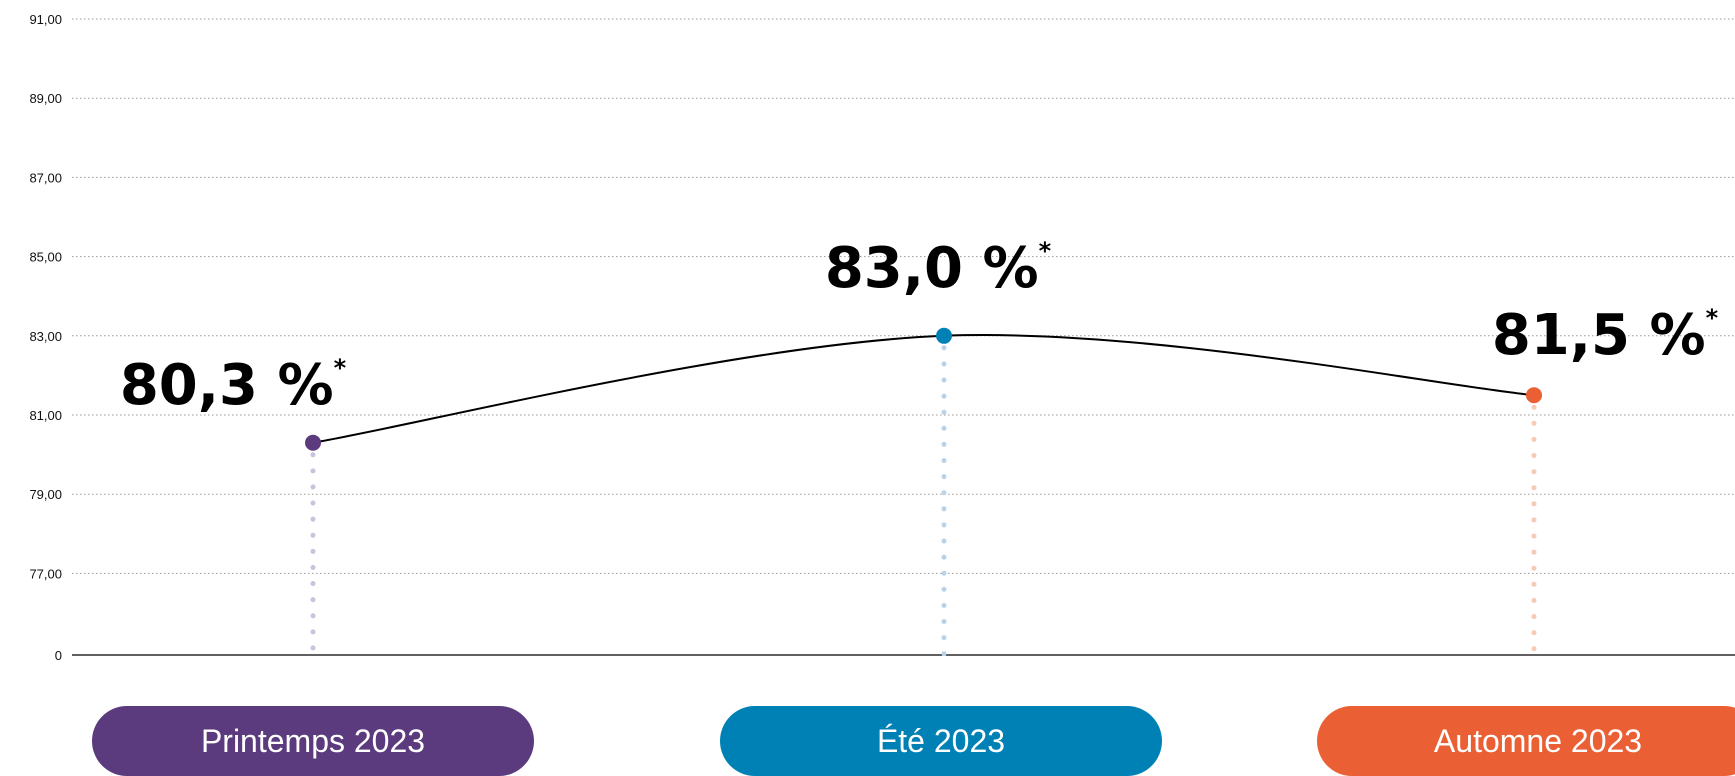 This screenshot has height=776, width=1735. I want to click on y-tick-label: 77,00, so click(45, 573).